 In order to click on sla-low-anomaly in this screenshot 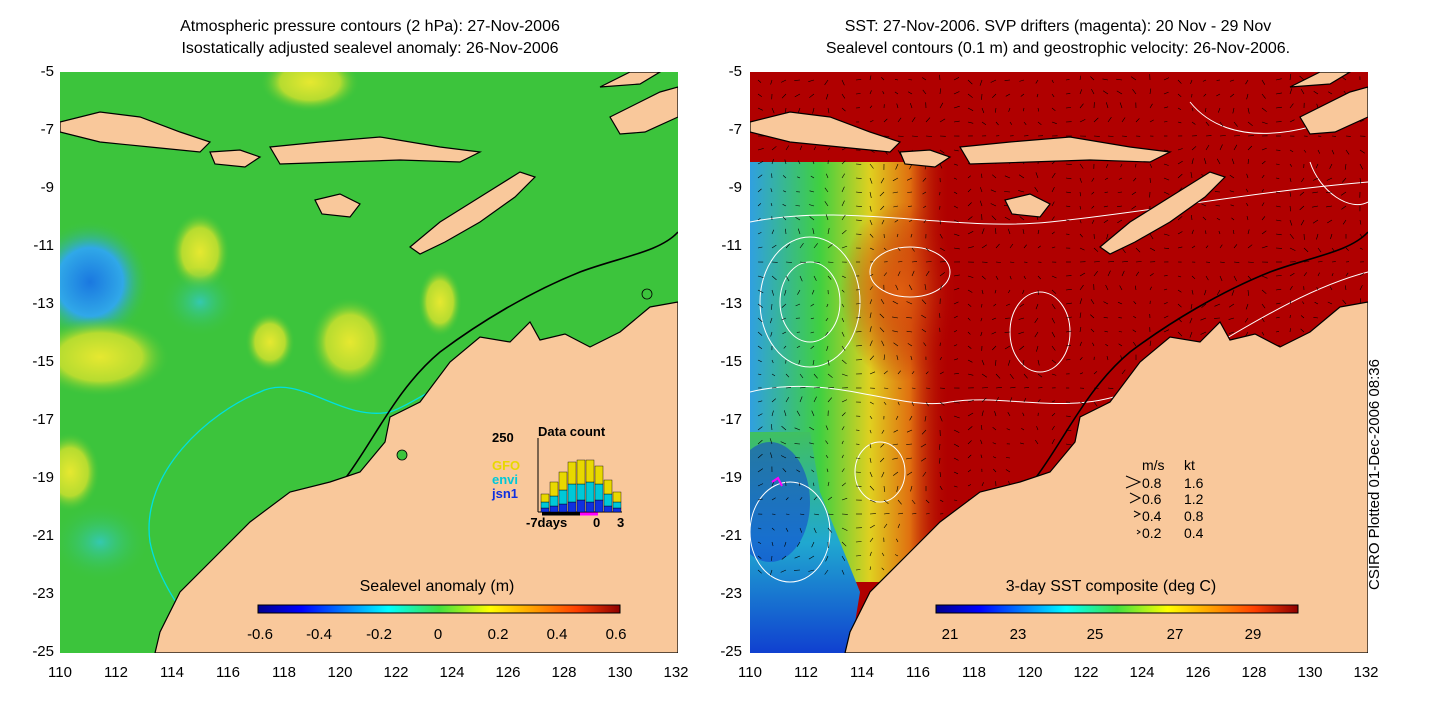, I will do `click(105, 282)`.